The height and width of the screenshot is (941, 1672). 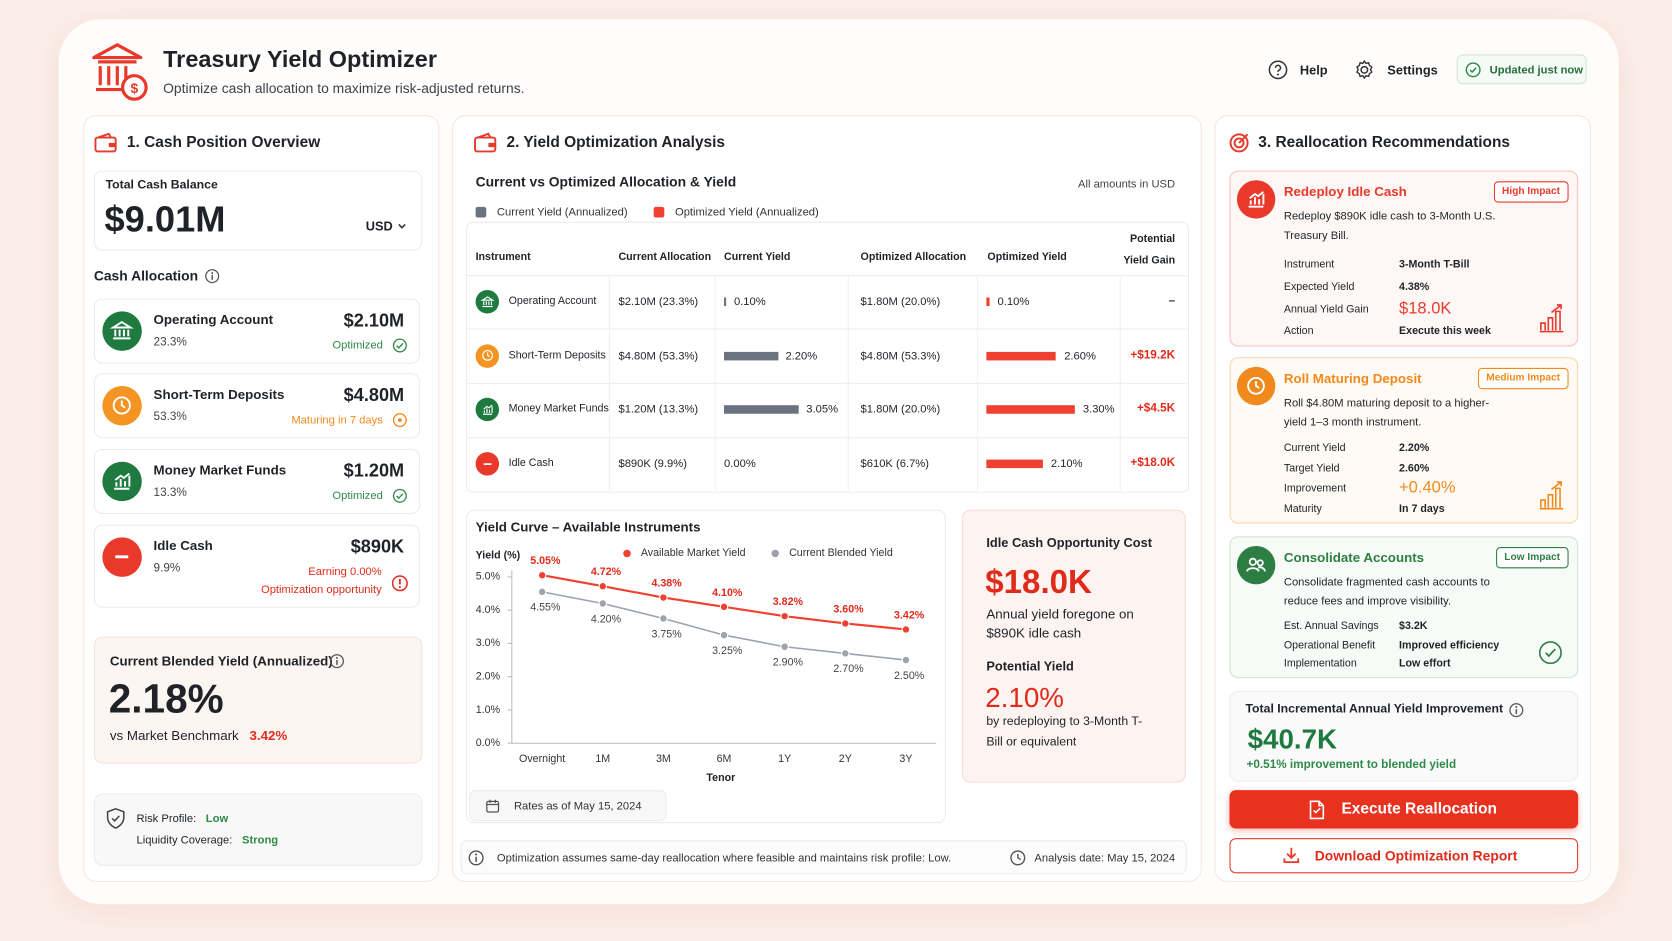 I want to click on download-button, so click(x=1404, y=856).